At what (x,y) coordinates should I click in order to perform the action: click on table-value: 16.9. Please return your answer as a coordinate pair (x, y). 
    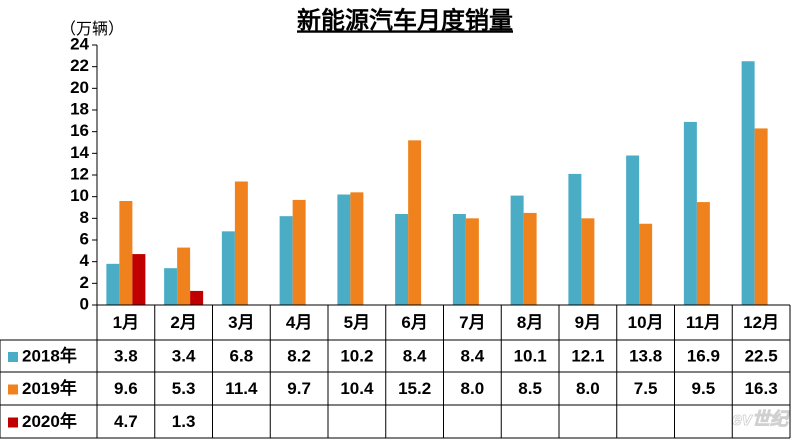
    Looking at the image, I should click on (703, 355).